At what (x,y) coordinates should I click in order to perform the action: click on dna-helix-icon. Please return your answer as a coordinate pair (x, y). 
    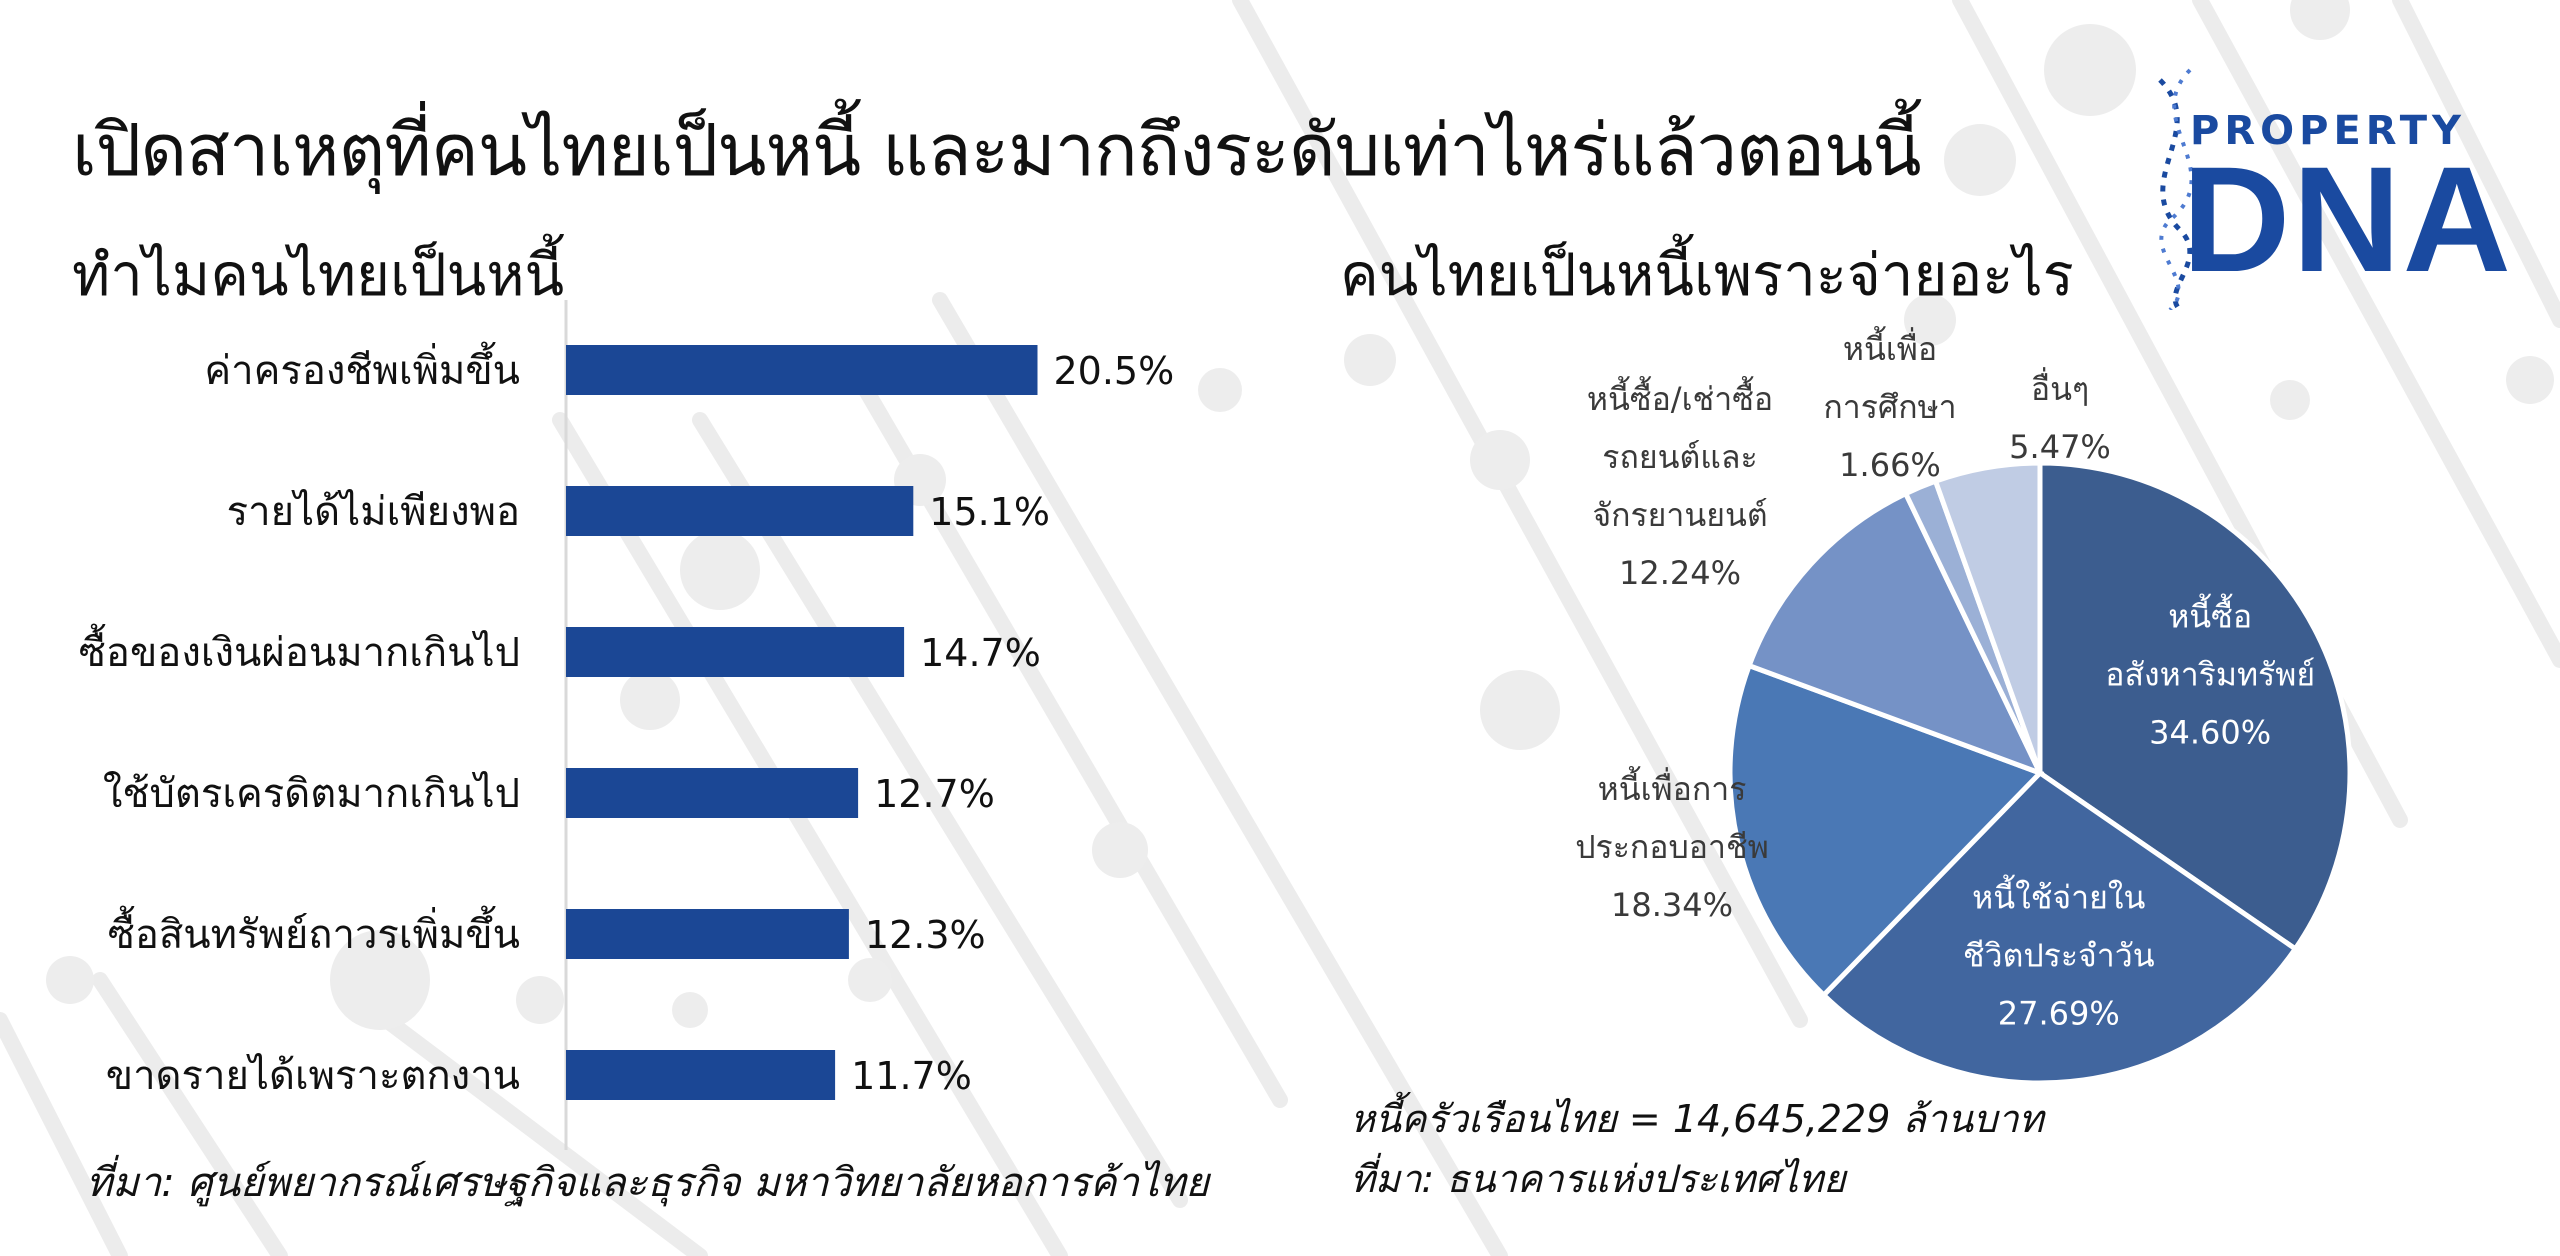
    Looking at the image, I should click on (2176, 189).